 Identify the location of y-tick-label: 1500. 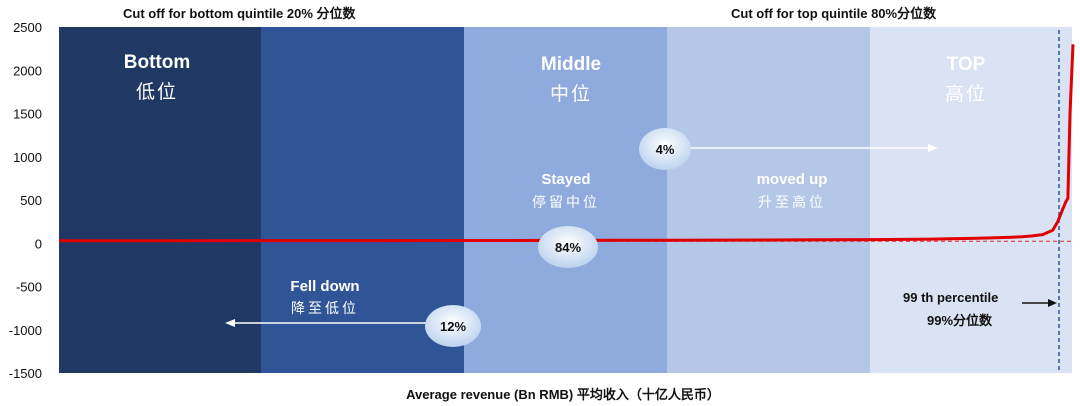
(27, 114).